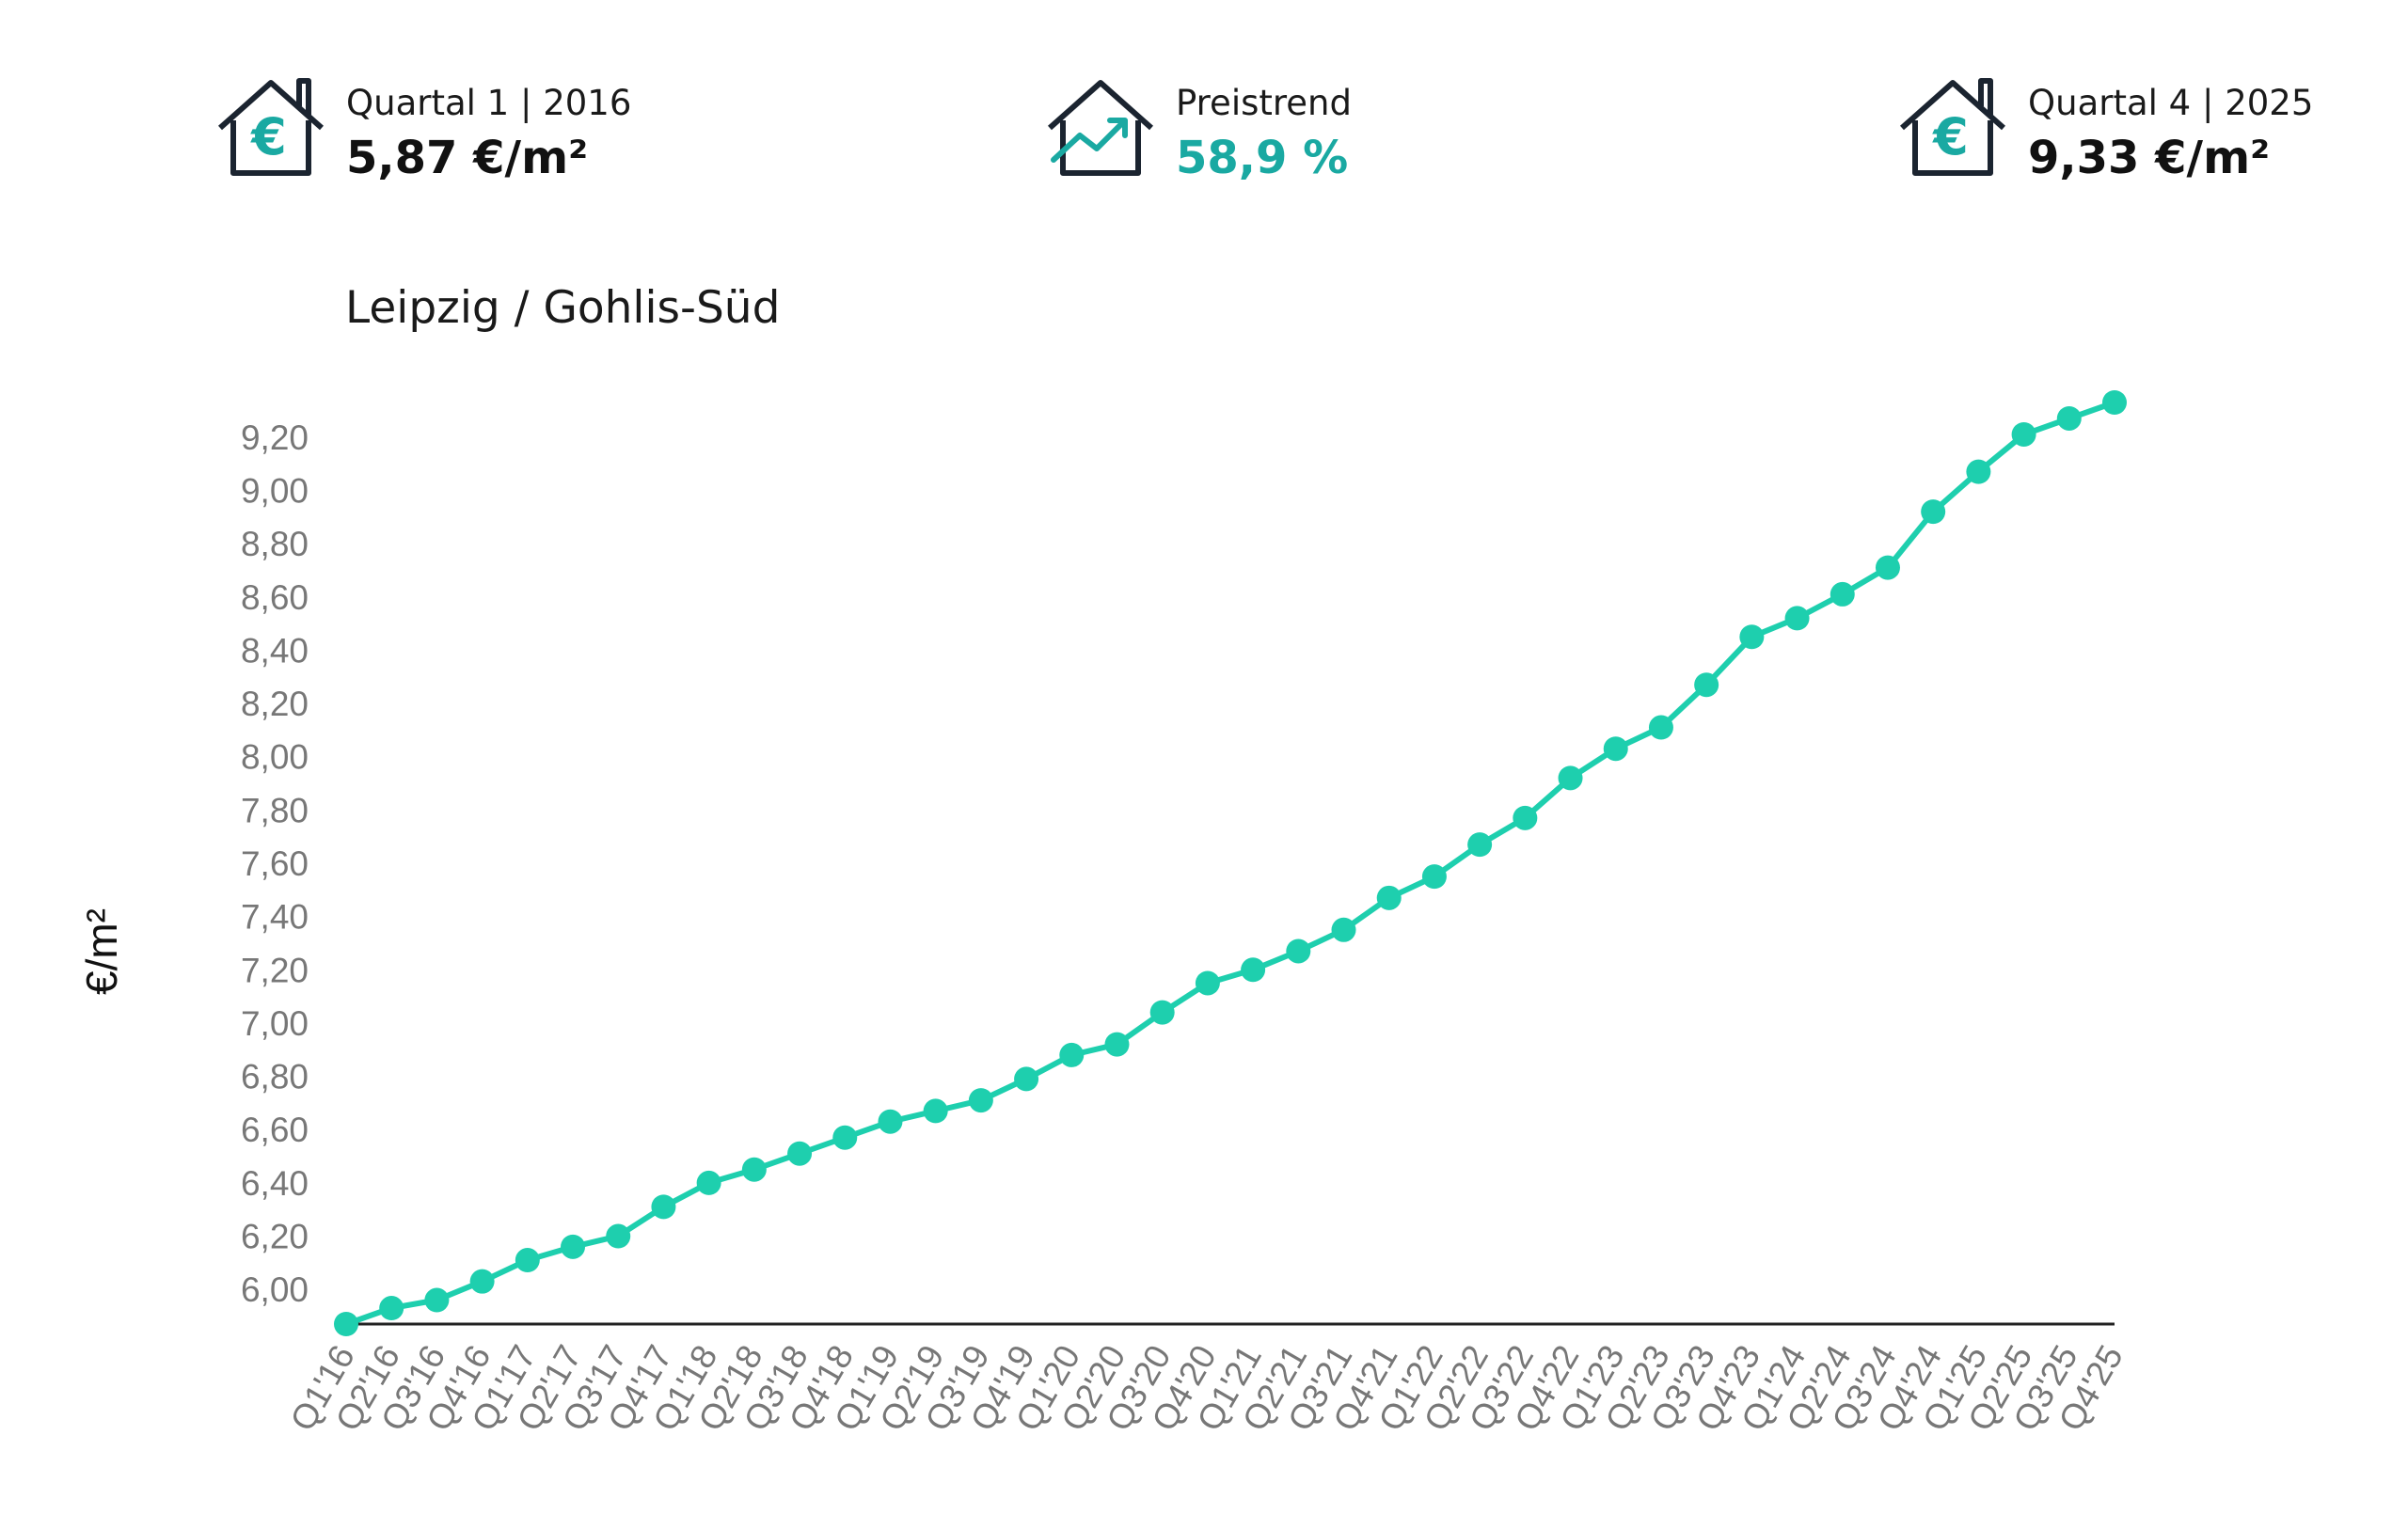 The height and width of the screenshot is (1514, 2408). What do you see at coordinates (275, 1237) in the screenshot?
I see `y-tick-label: 6,20` at bounding box center [275, 1237].